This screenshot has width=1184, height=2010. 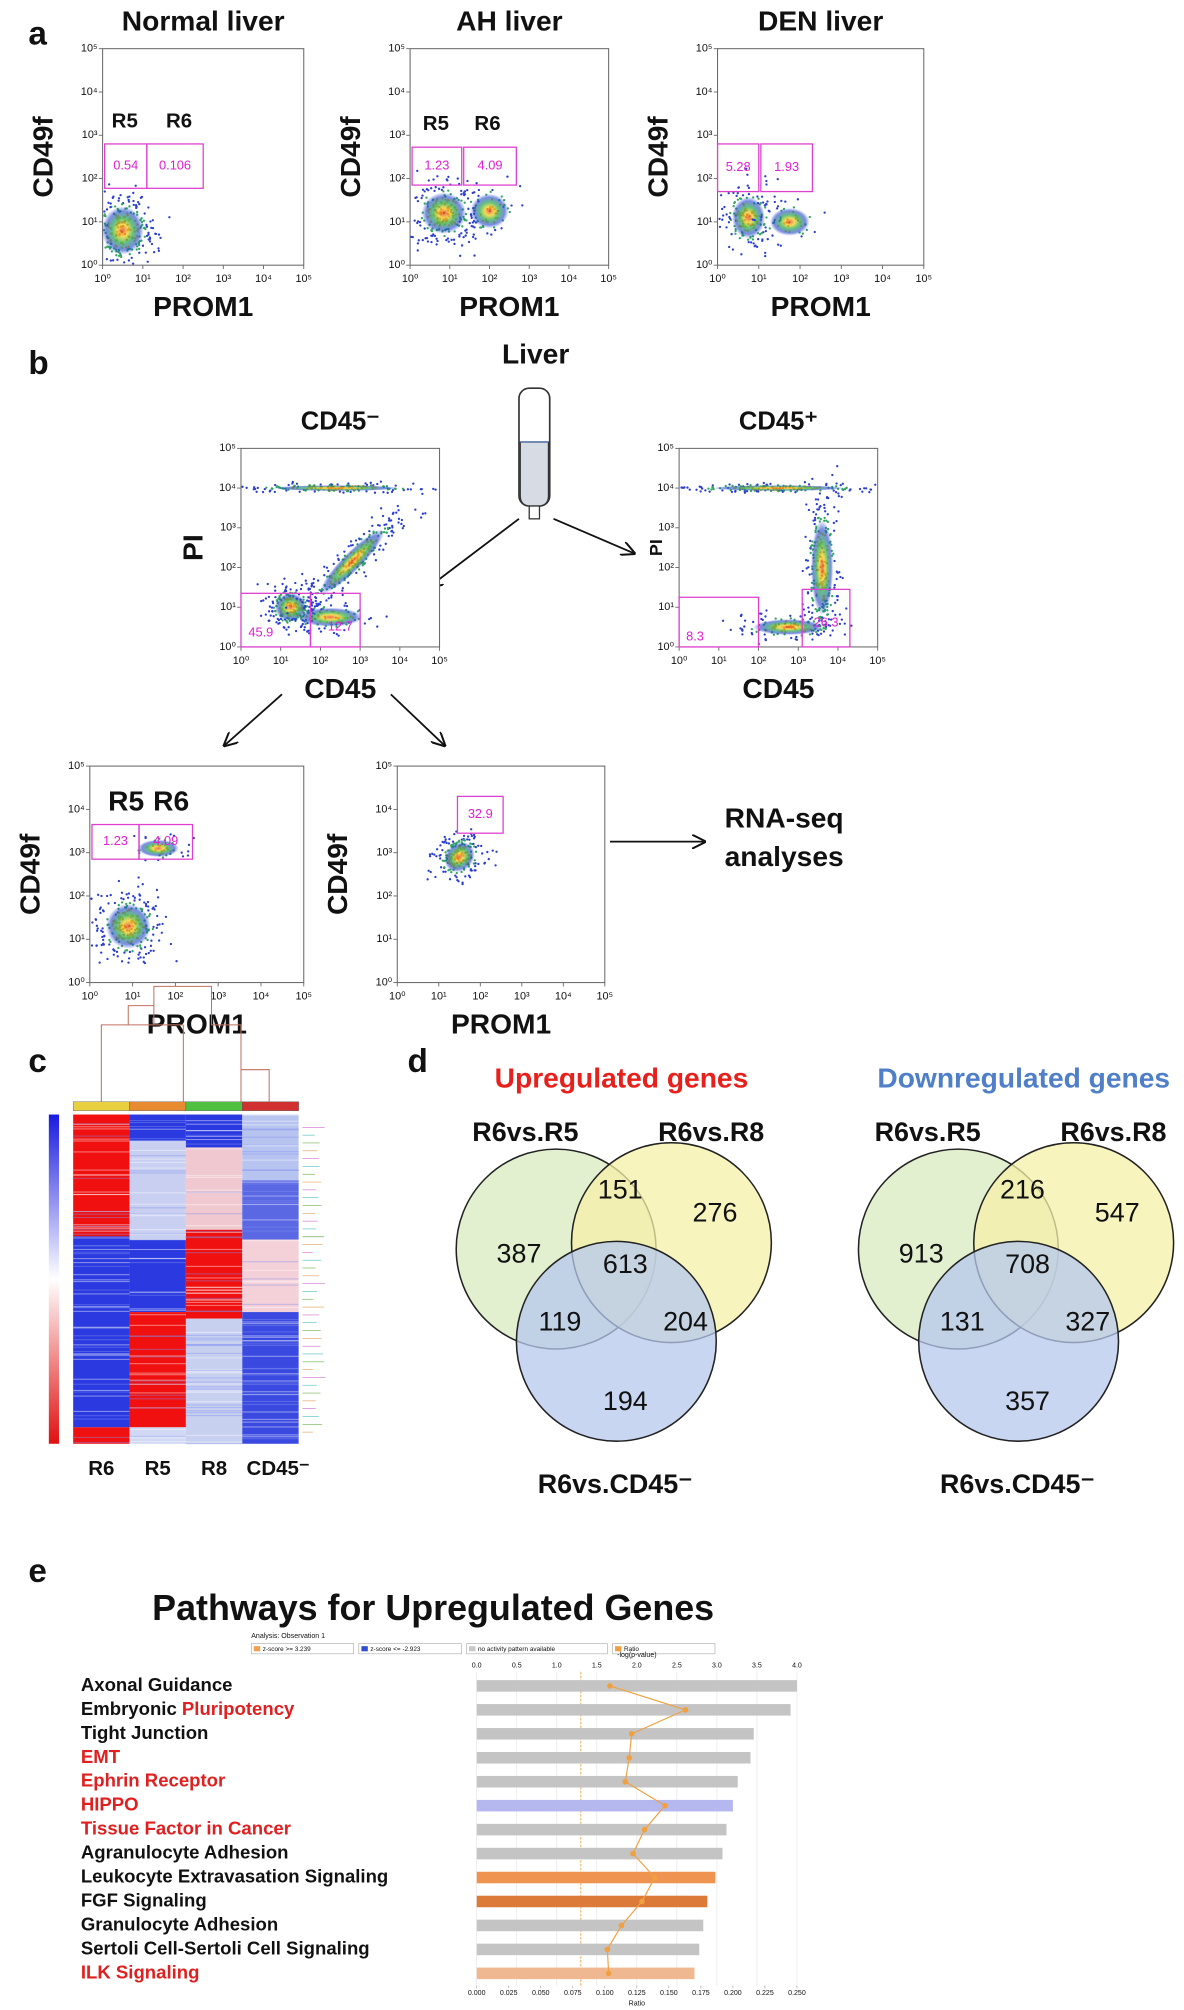 What do you see at coordinates (1023, 1077) in the screenshot?
I see `venn-title: Downregulated genes` at bounding box center [1023, 1077].